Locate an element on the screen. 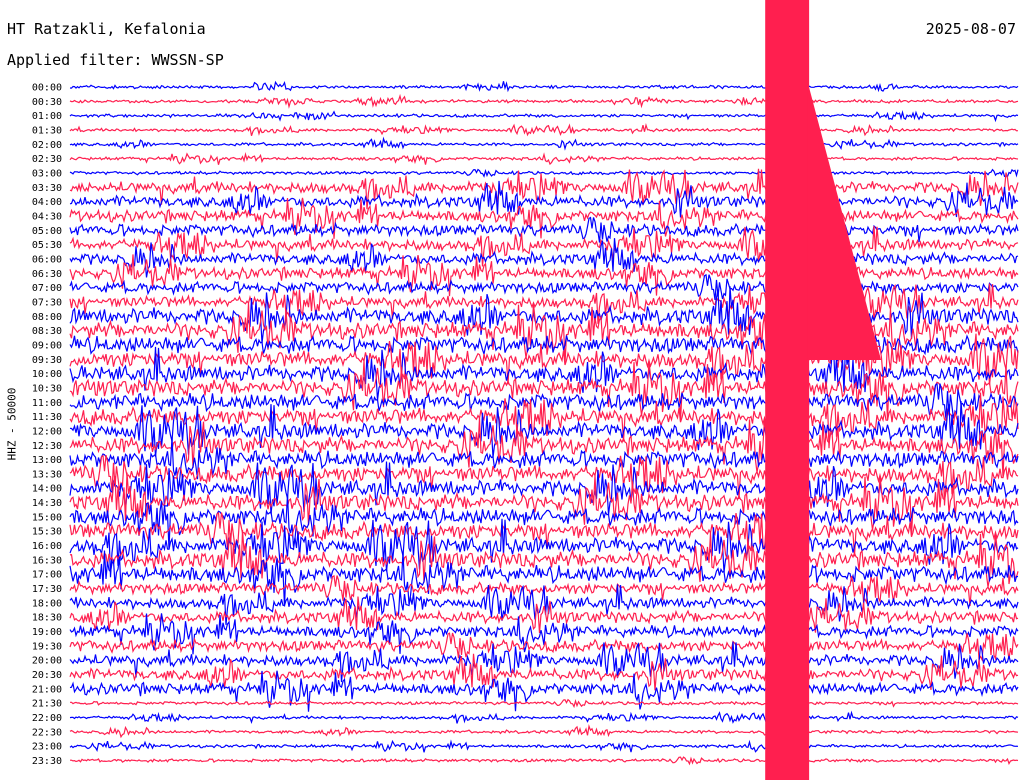 This screenshot has height=780, width=1024. hour-label: 20:30 is located at coordinates (47, 675).